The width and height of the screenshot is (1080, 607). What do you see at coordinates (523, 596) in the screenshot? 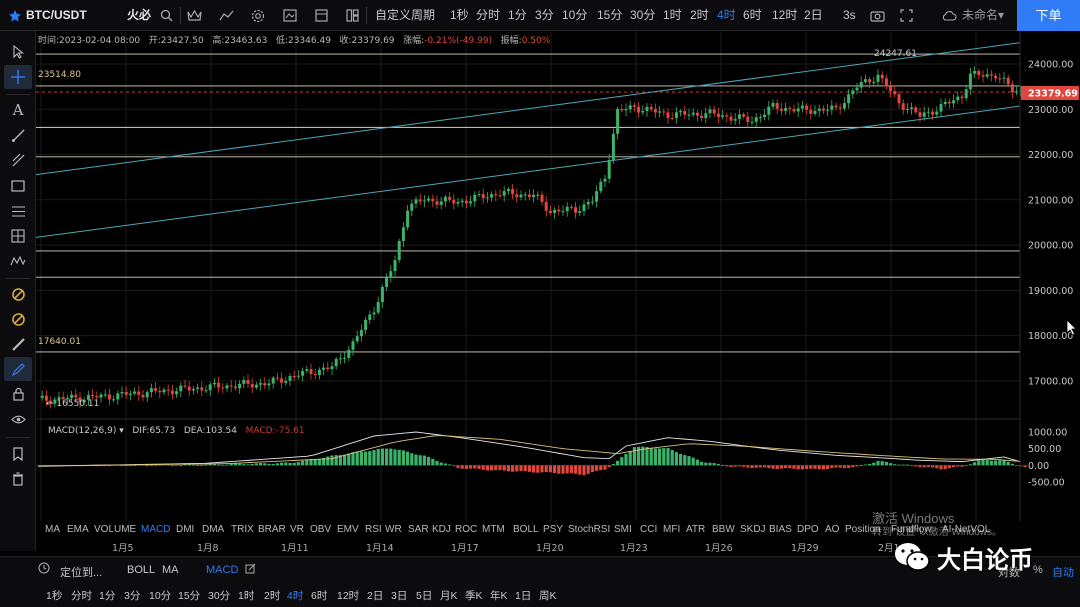
I see `bottom-interval-18: 1日` at bounding box center [523, 596].